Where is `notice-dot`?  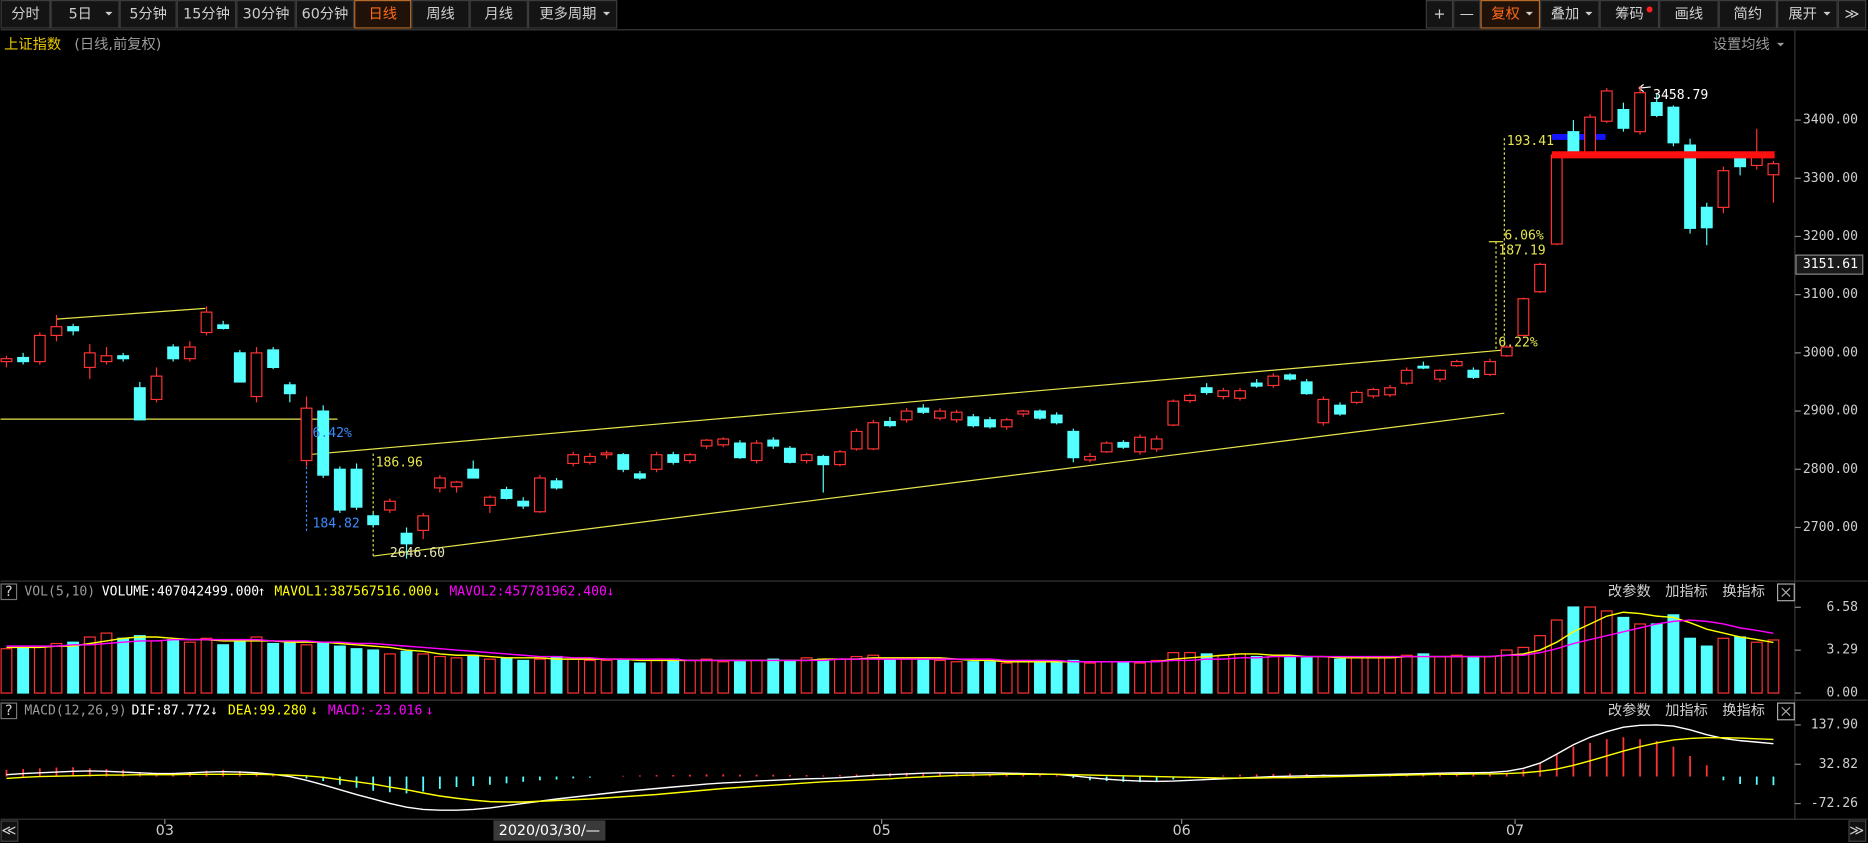 notice-dot is located at coordinates (1649, 9).